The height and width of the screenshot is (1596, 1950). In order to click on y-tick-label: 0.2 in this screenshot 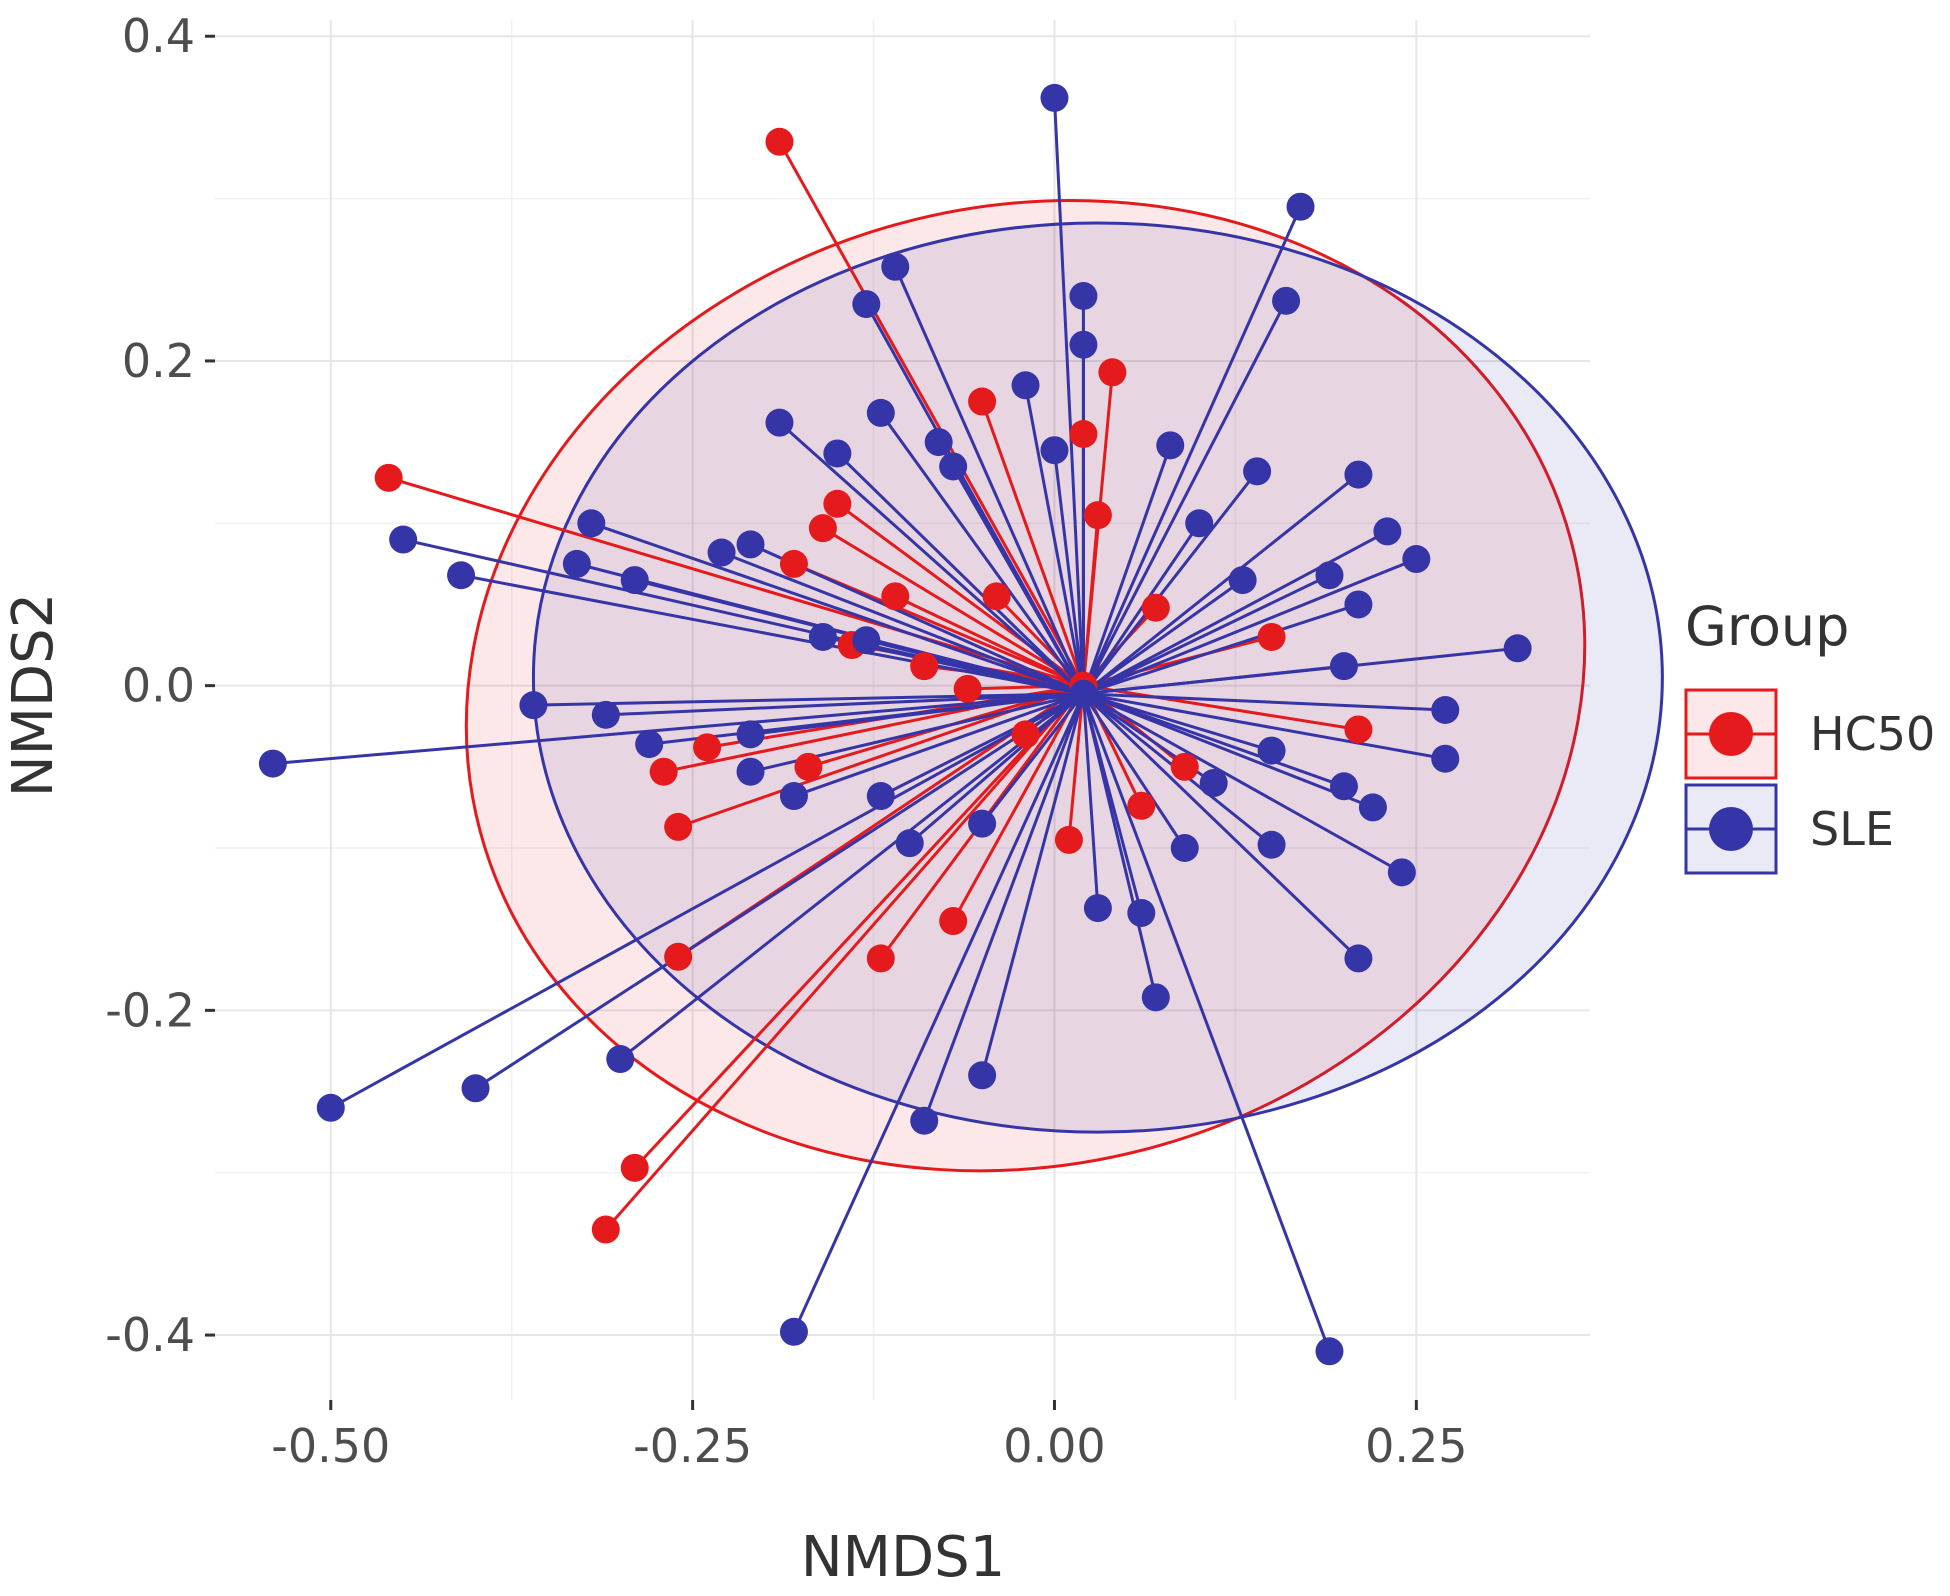, I will do `click(158, 361)`.